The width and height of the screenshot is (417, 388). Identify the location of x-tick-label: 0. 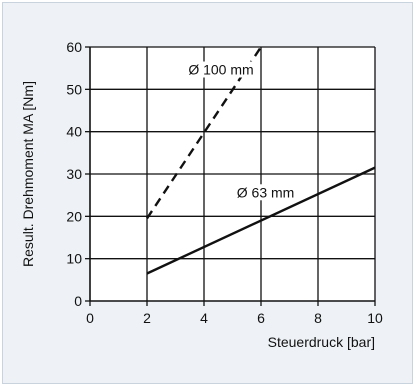
(90, 318).